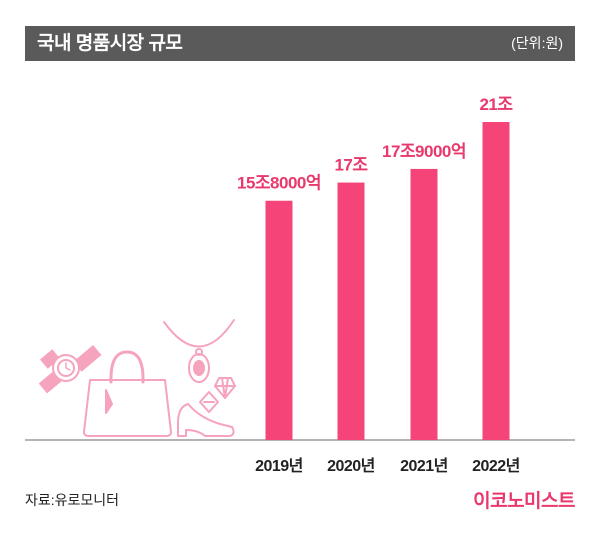 The height and width of the screenshot is (537, 600). Describe the element at coordinates (351, 165) in the screenshot. I see `data-label: 17조` at that location.